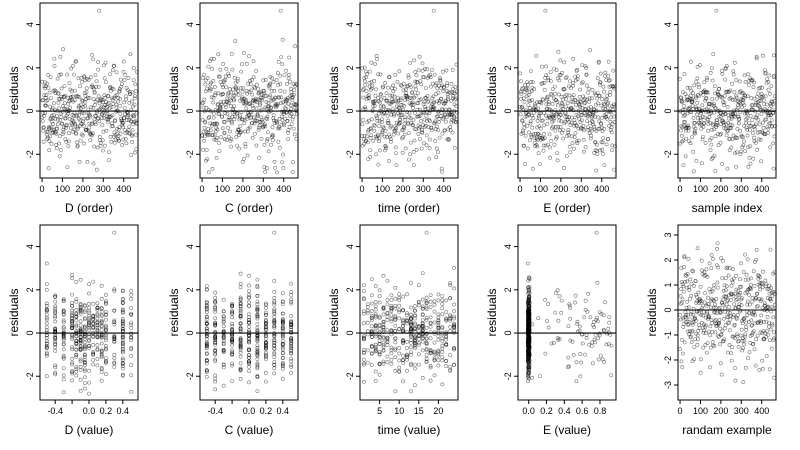 This screenshot has width=800, height=450. Describe the element at coordinates (89, 90) in the screenshot. I see `plot-frame` at that location.